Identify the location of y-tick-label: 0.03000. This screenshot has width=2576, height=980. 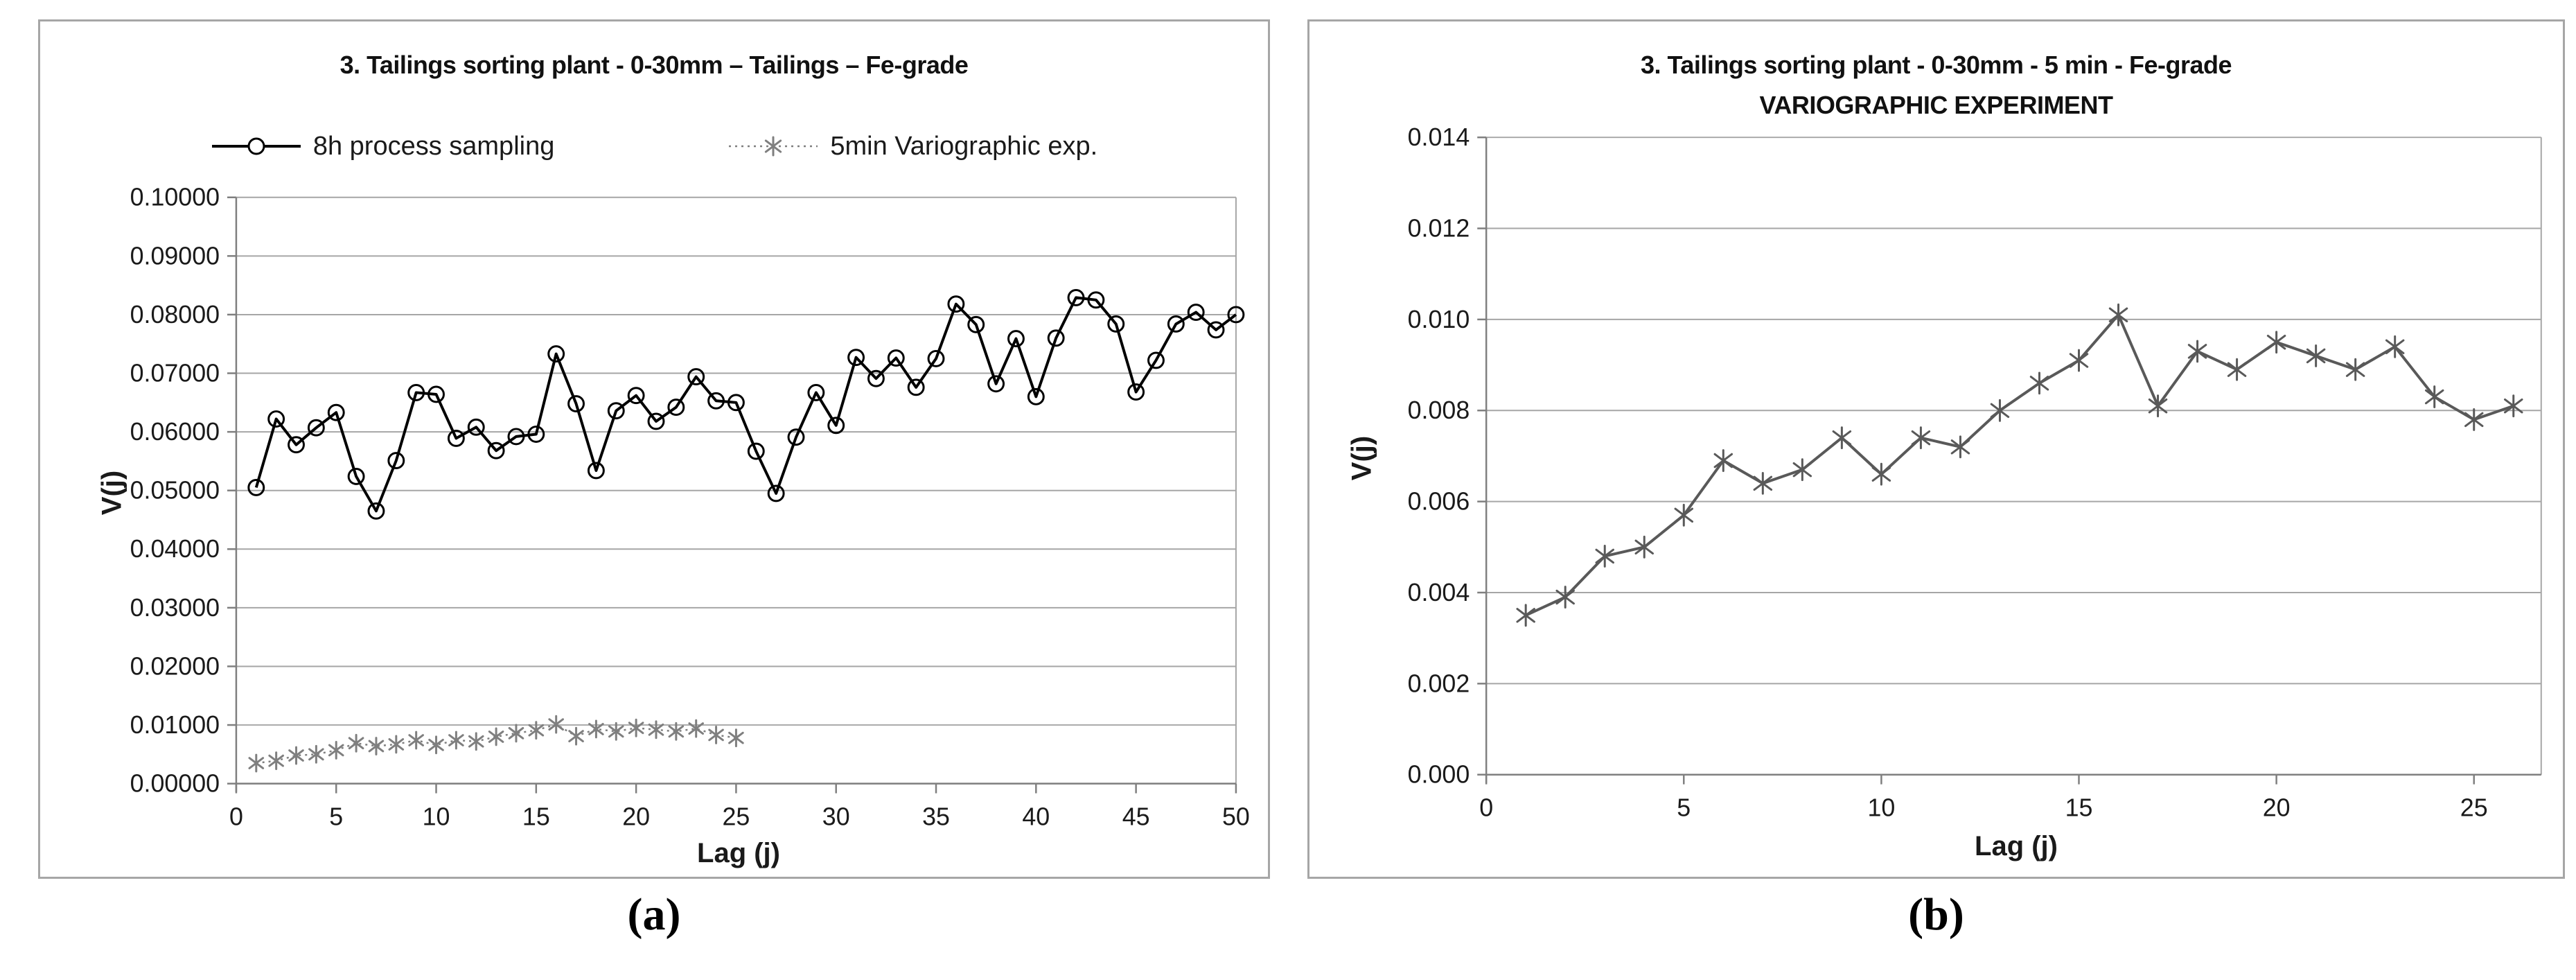
(175, 608).